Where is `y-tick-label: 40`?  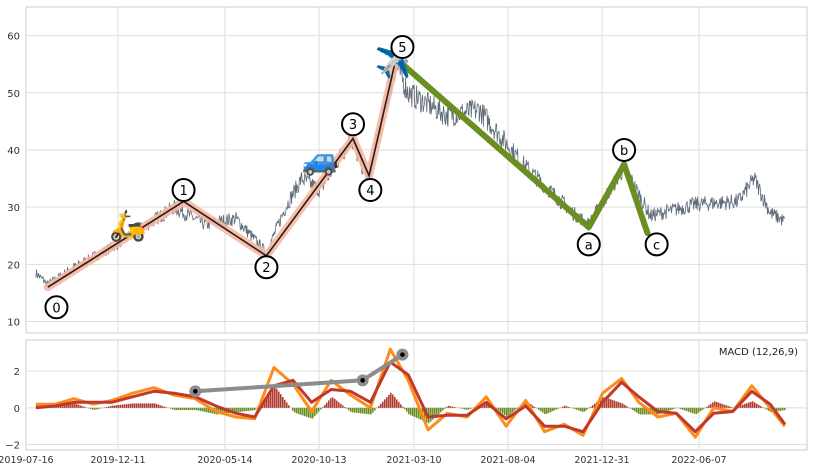 y-tick-label: 40 is located at coordinates (13, 151).